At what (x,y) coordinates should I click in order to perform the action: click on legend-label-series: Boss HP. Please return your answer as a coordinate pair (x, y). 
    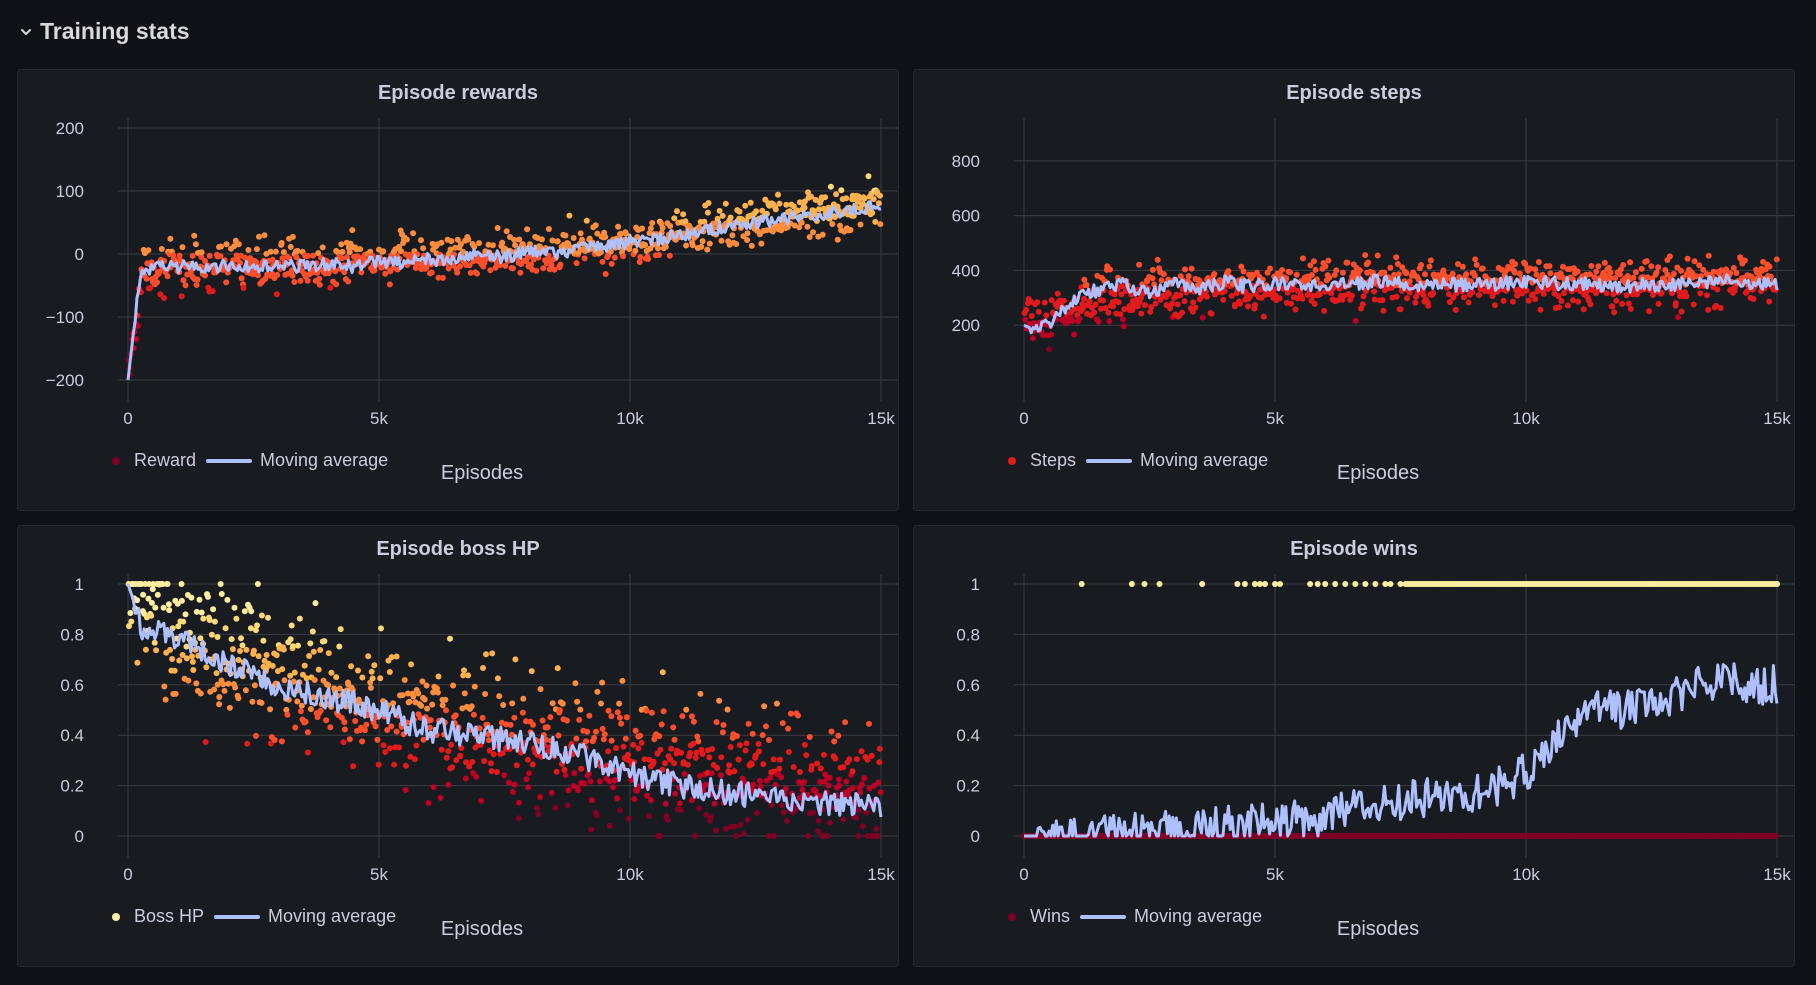
    Looking at the image, I should click on (169, 916).